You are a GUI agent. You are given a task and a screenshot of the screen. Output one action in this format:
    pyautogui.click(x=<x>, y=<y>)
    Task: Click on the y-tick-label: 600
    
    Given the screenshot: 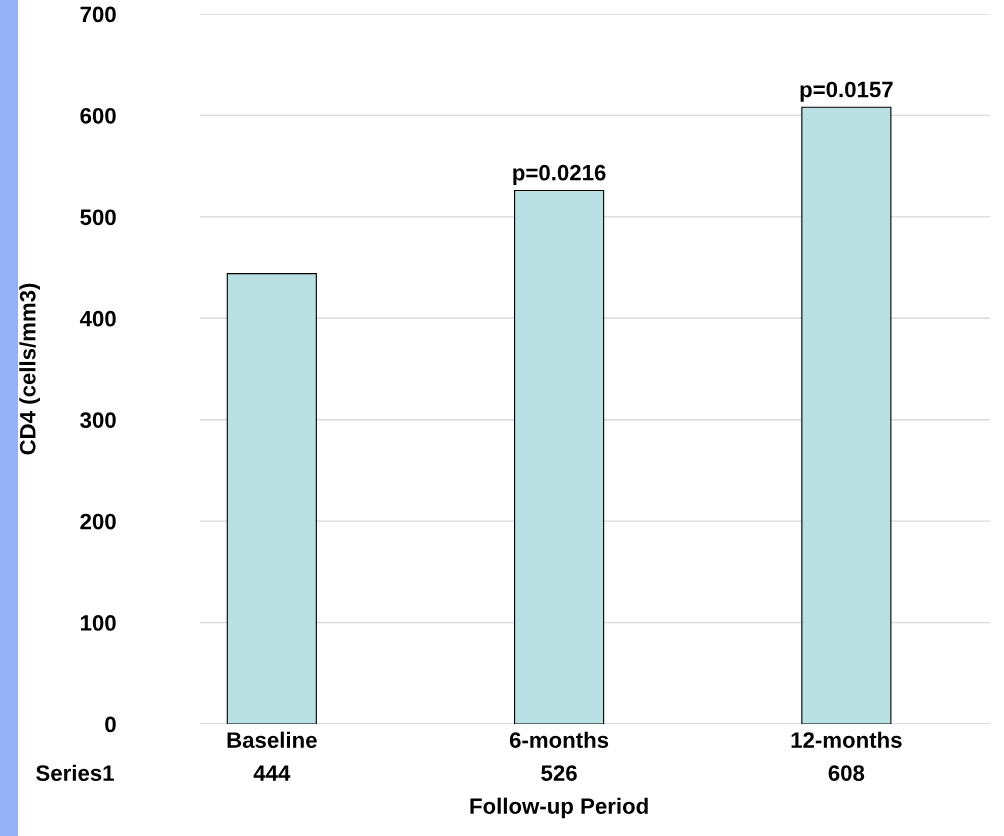 What is the action you would take?
    pyautogui.click(x=98, y=115)
    